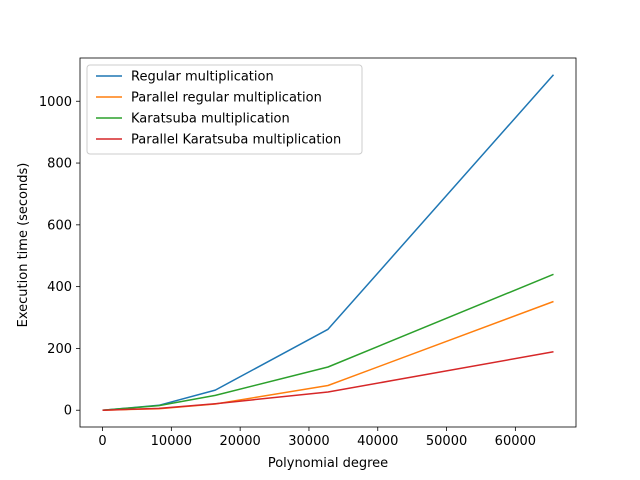 Image resolution: width=640 pixels, height=480 pixels. What do you see at coordinates (377, 441) in the screenshot?
I see `x-tick-label: 40000` at bounding box center [377, 441].